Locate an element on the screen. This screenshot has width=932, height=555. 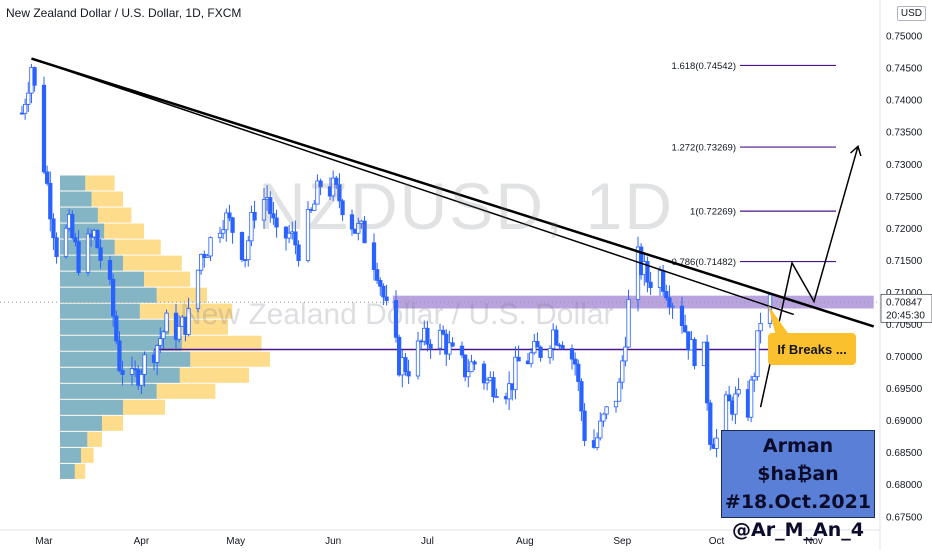
fib-level-label: 1.272(0.73269) is located at coordinates (704, 148).